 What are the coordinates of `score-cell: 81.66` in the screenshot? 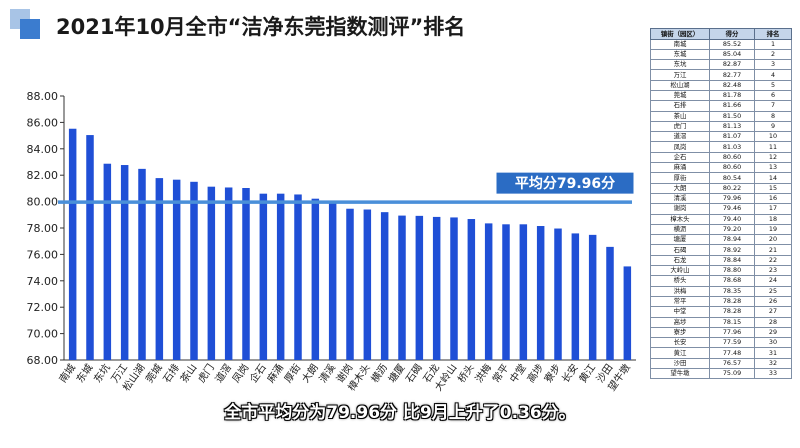 It's located at (732, 106).